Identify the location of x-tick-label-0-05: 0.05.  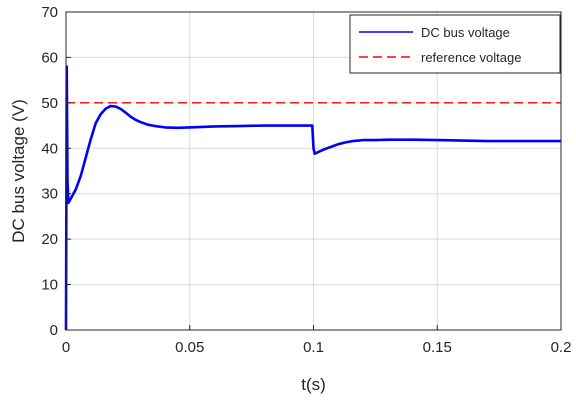
(189, 347).